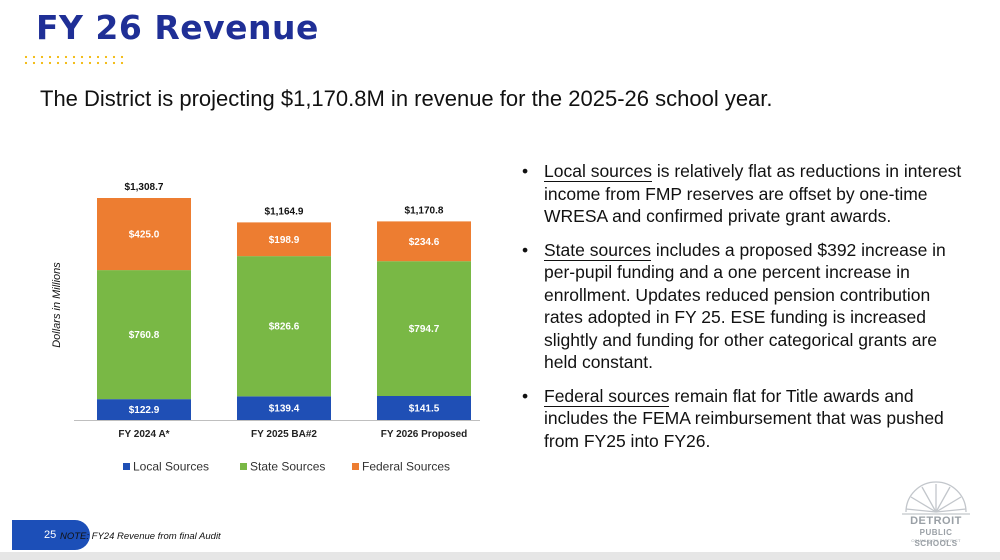  What do you see at coordinates (144, 187) in the screenshot?
I see `total-label-0: $1,308.7` at bounding box center [144, 187].